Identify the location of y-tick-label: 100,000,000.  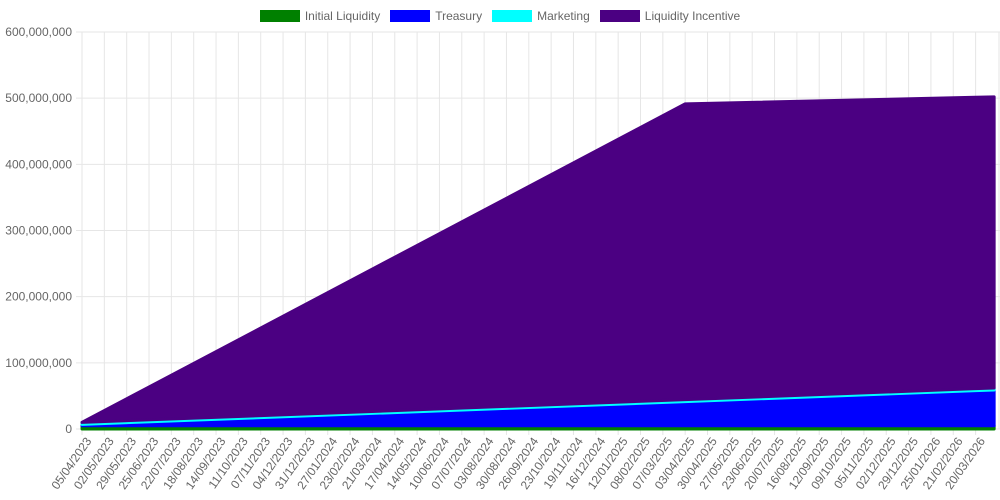
(38, 363).